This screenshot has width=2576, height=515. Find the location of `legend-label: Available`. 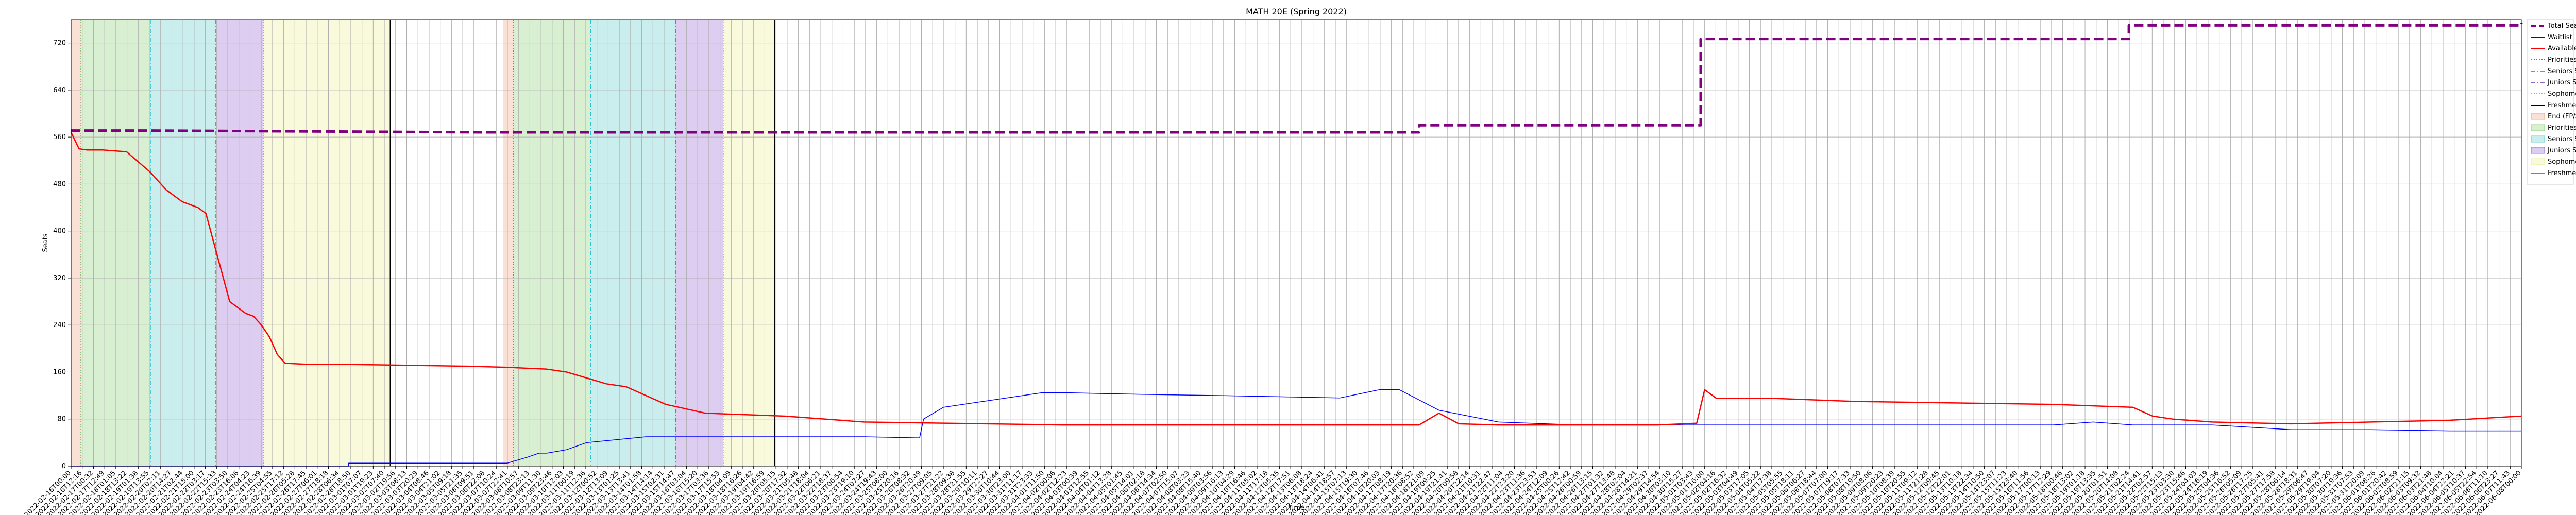

legend-label: Available is located at coordinates (2562, 49).